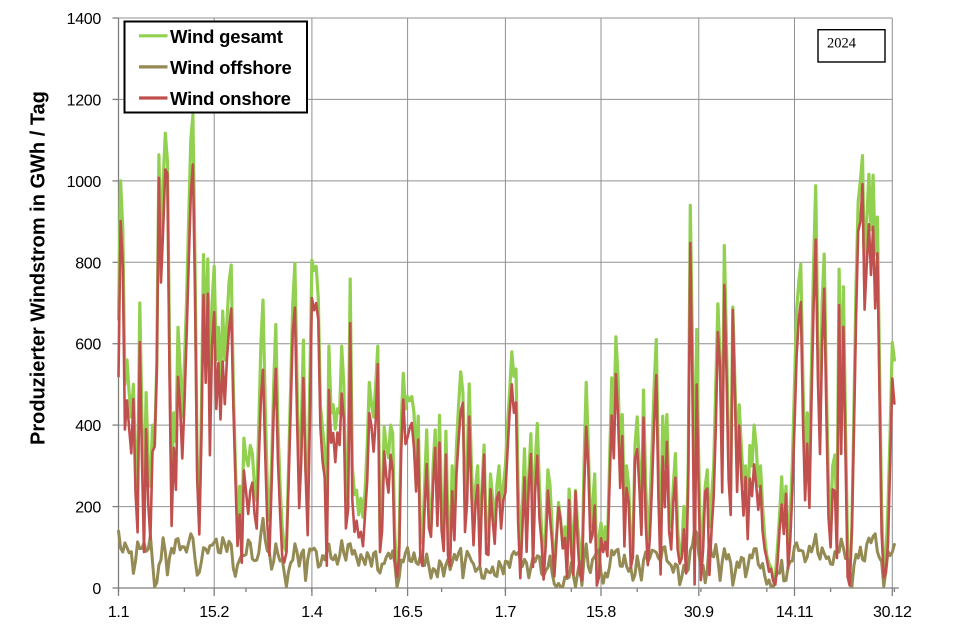  I want to click on svg-text: Wind offshore, so click(231, 67).